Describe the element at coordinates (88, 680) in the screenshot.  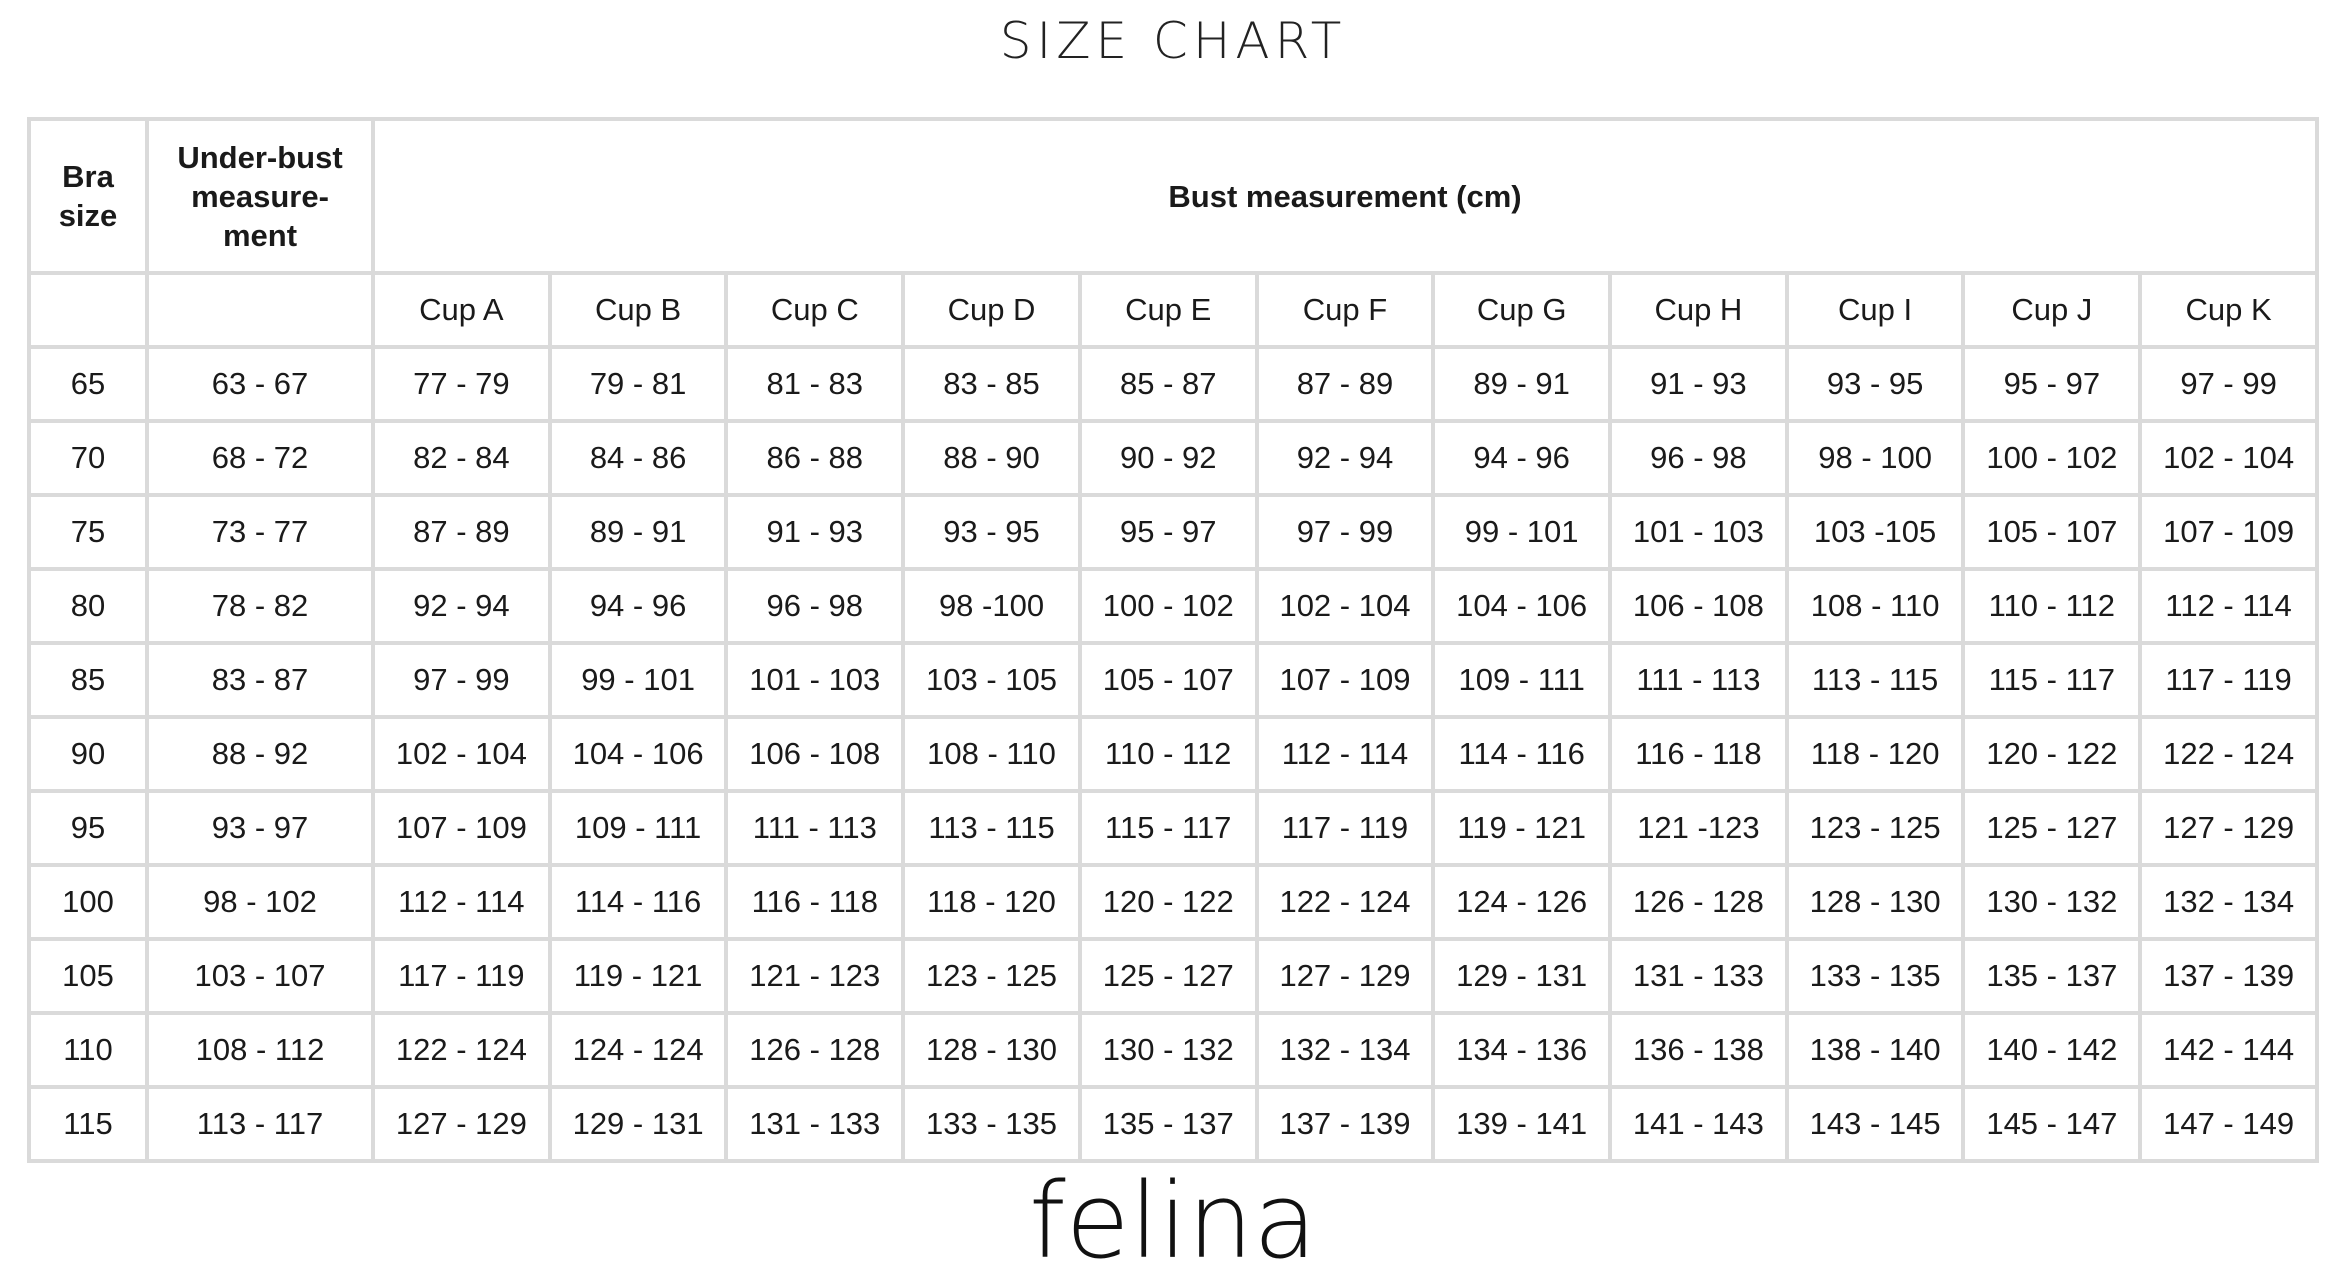
I see `bra-size-cell: 85` at that location.